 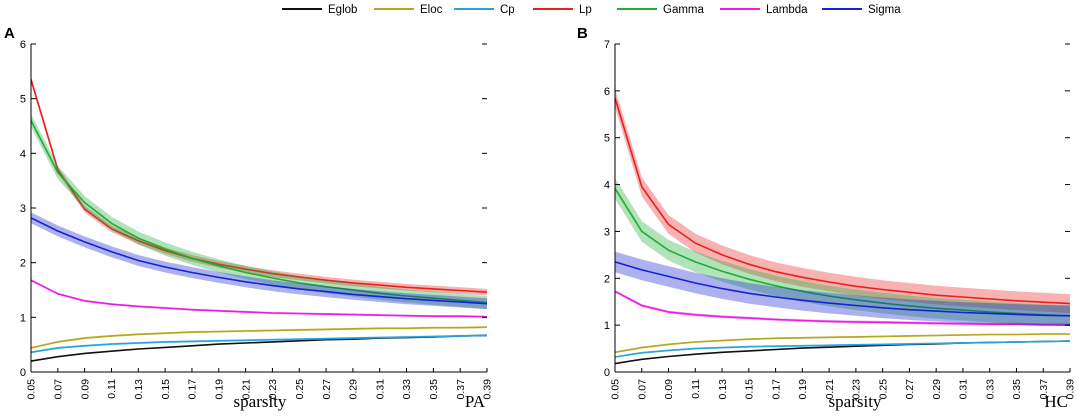 I want to click on legend-label-lp: Lp, so click(x=585, y=10).